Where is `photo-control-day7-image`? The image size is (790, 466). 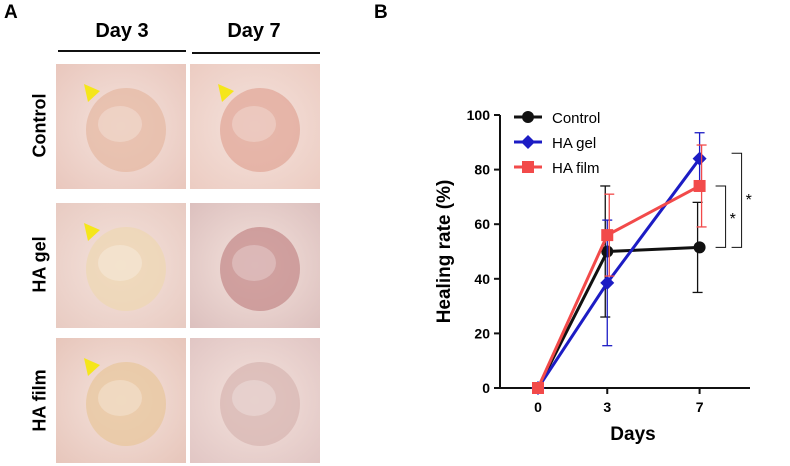 photo-control-day7-image is located at coordinates (255, 126).